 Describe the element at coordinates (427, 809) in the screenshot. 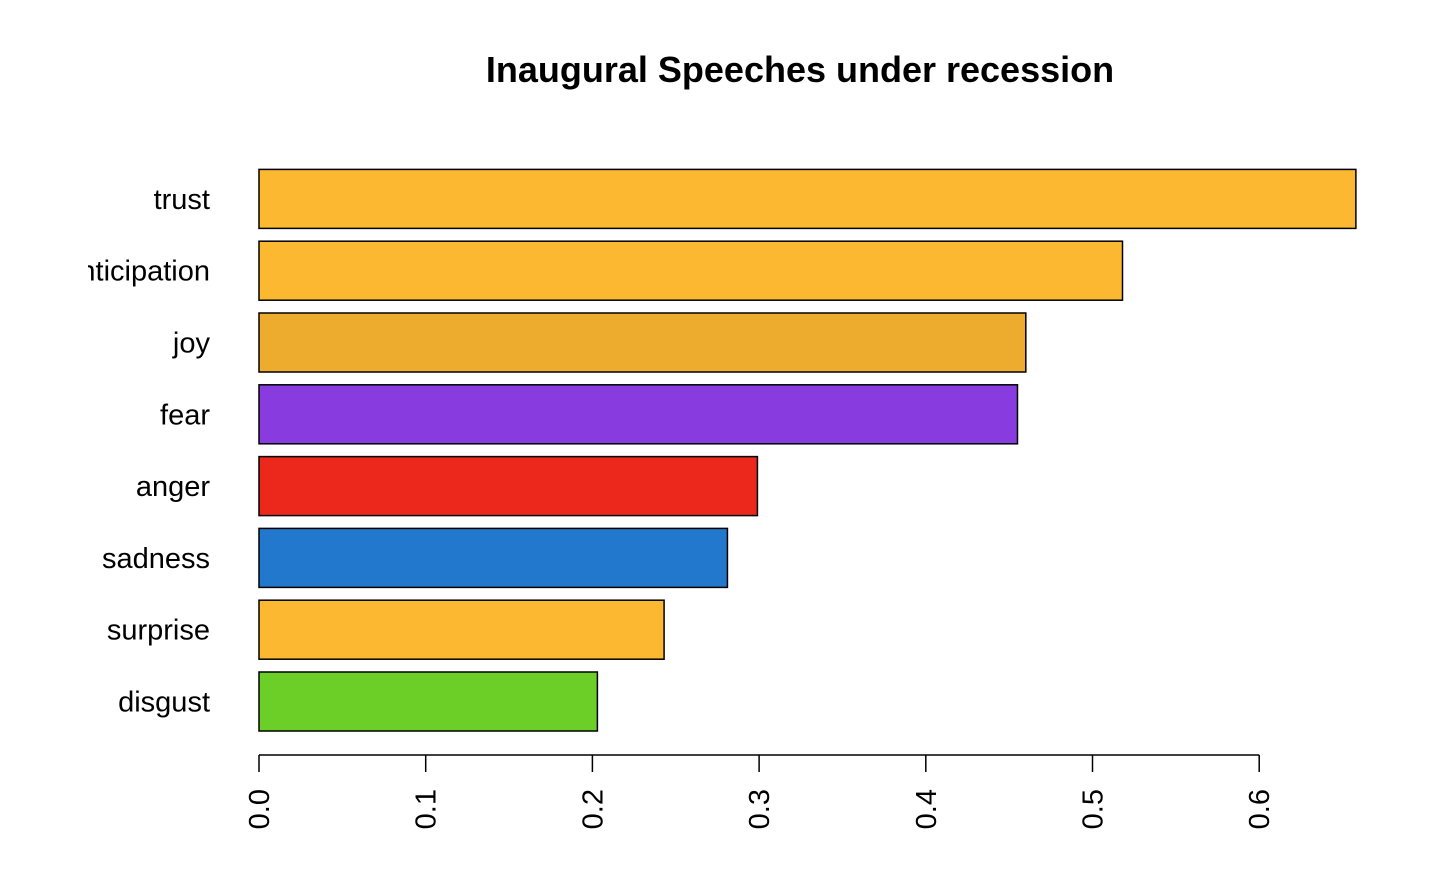

I see `x-tick-label-0.1: 0.1` at that location.